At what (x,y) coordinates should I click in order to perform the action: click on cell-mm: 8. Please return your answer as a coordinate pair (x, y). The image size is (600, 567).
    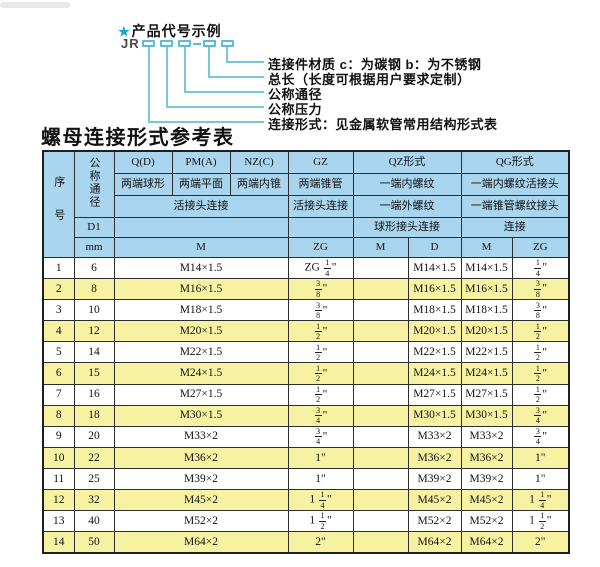
    Looking at the image, I should click on (94, 289).